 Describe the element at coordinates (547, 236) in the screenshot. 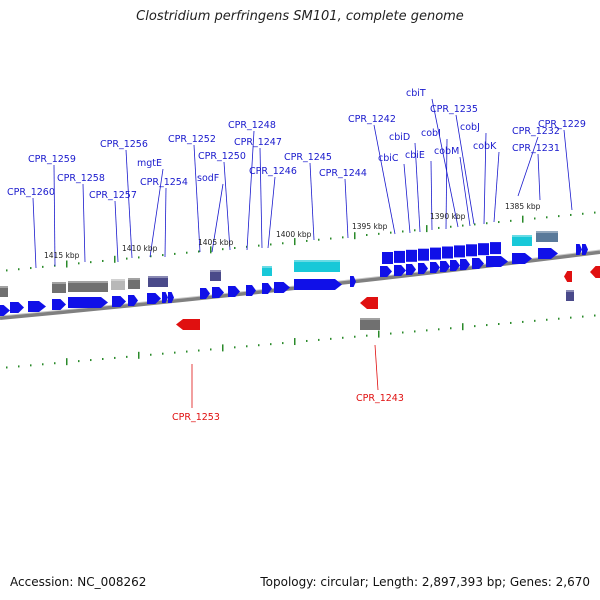

I see `gene-box-steel` at that location.